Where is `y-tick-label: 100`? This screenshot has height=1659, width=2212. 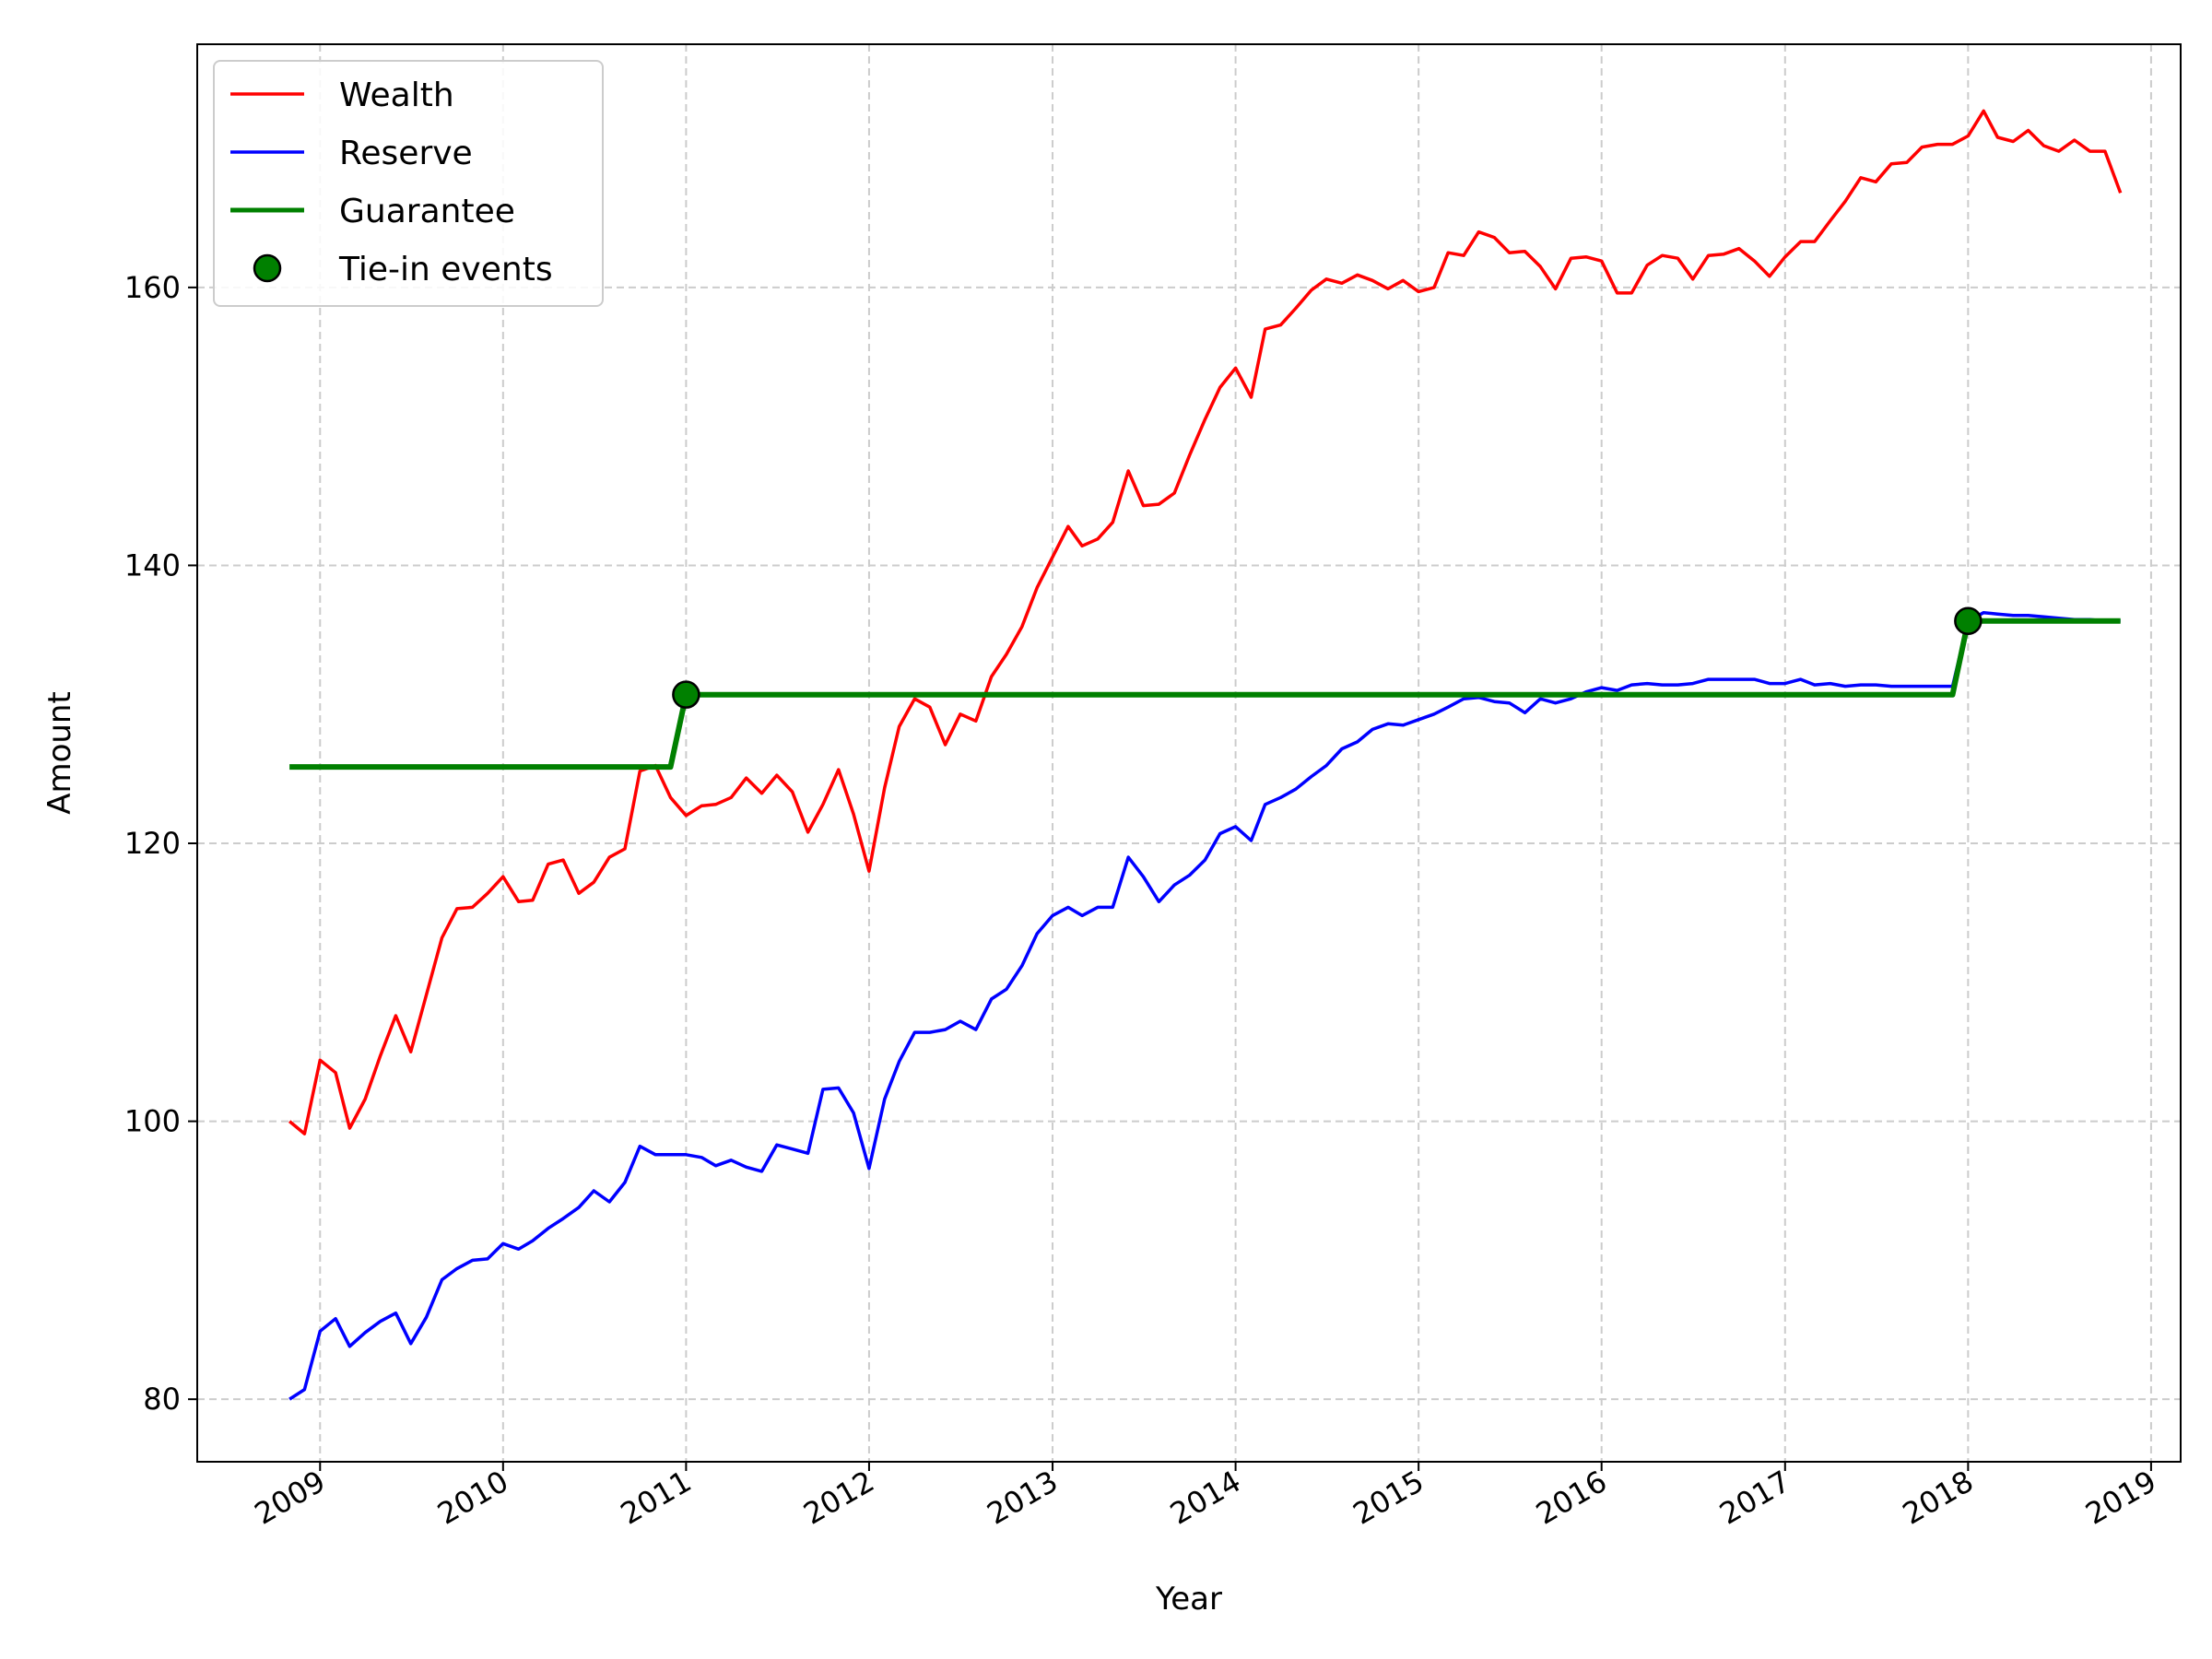
y-tick-label: 100 is located at coordinates (152, 1121).